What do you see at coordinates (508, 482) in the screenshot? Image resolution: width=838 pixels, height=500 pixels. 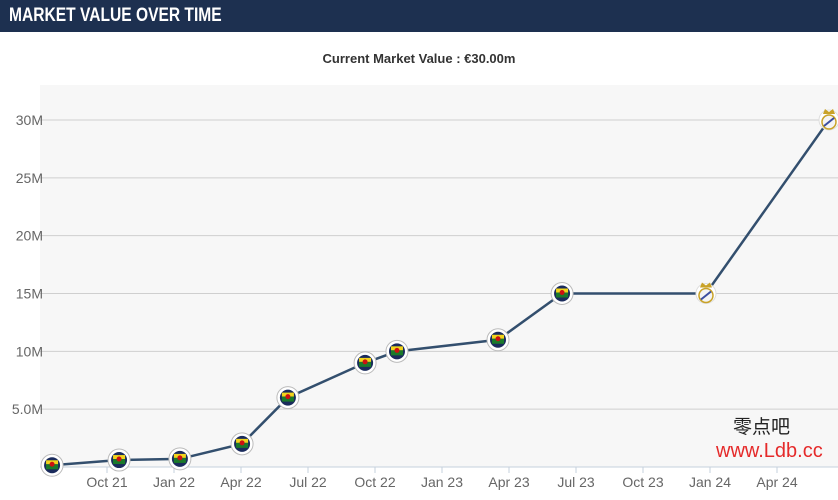 I see `x-tick-label: Apr 23` at bounding box center [508, 482].